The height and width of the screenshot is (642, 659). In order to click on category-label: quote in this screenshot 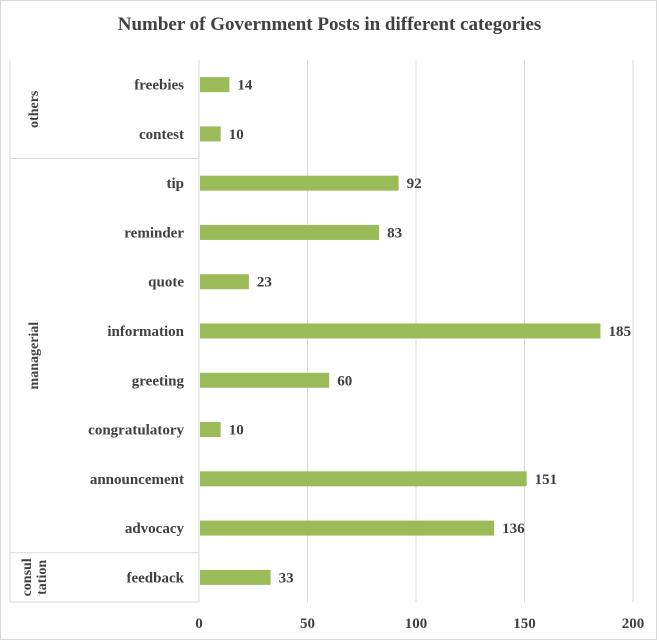, I will do `click(166, 283)`.